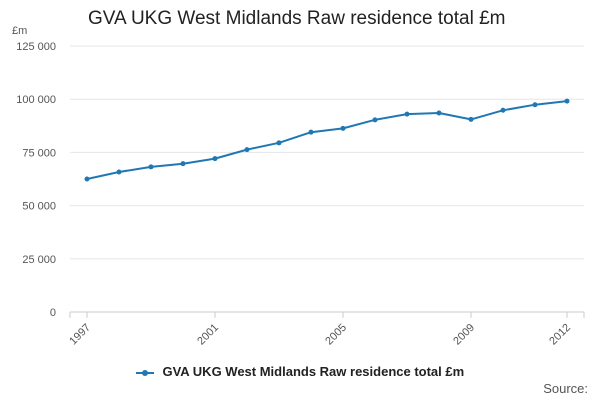  I want to click on x-tick-label: 2005, so click(336, 335).